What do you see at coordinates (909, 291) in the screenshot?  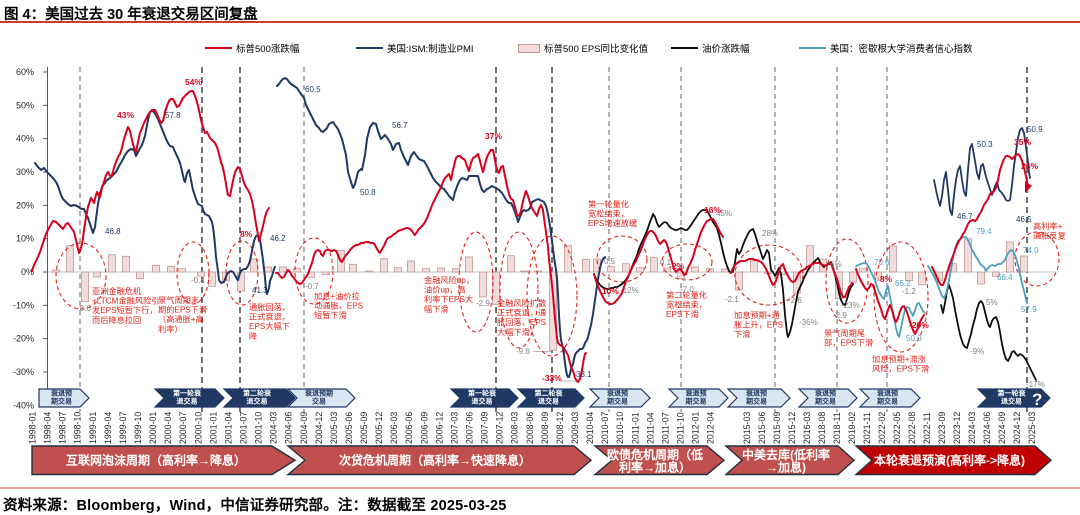 I see `svg-text: -1.2` at bounding box center [909, 291].